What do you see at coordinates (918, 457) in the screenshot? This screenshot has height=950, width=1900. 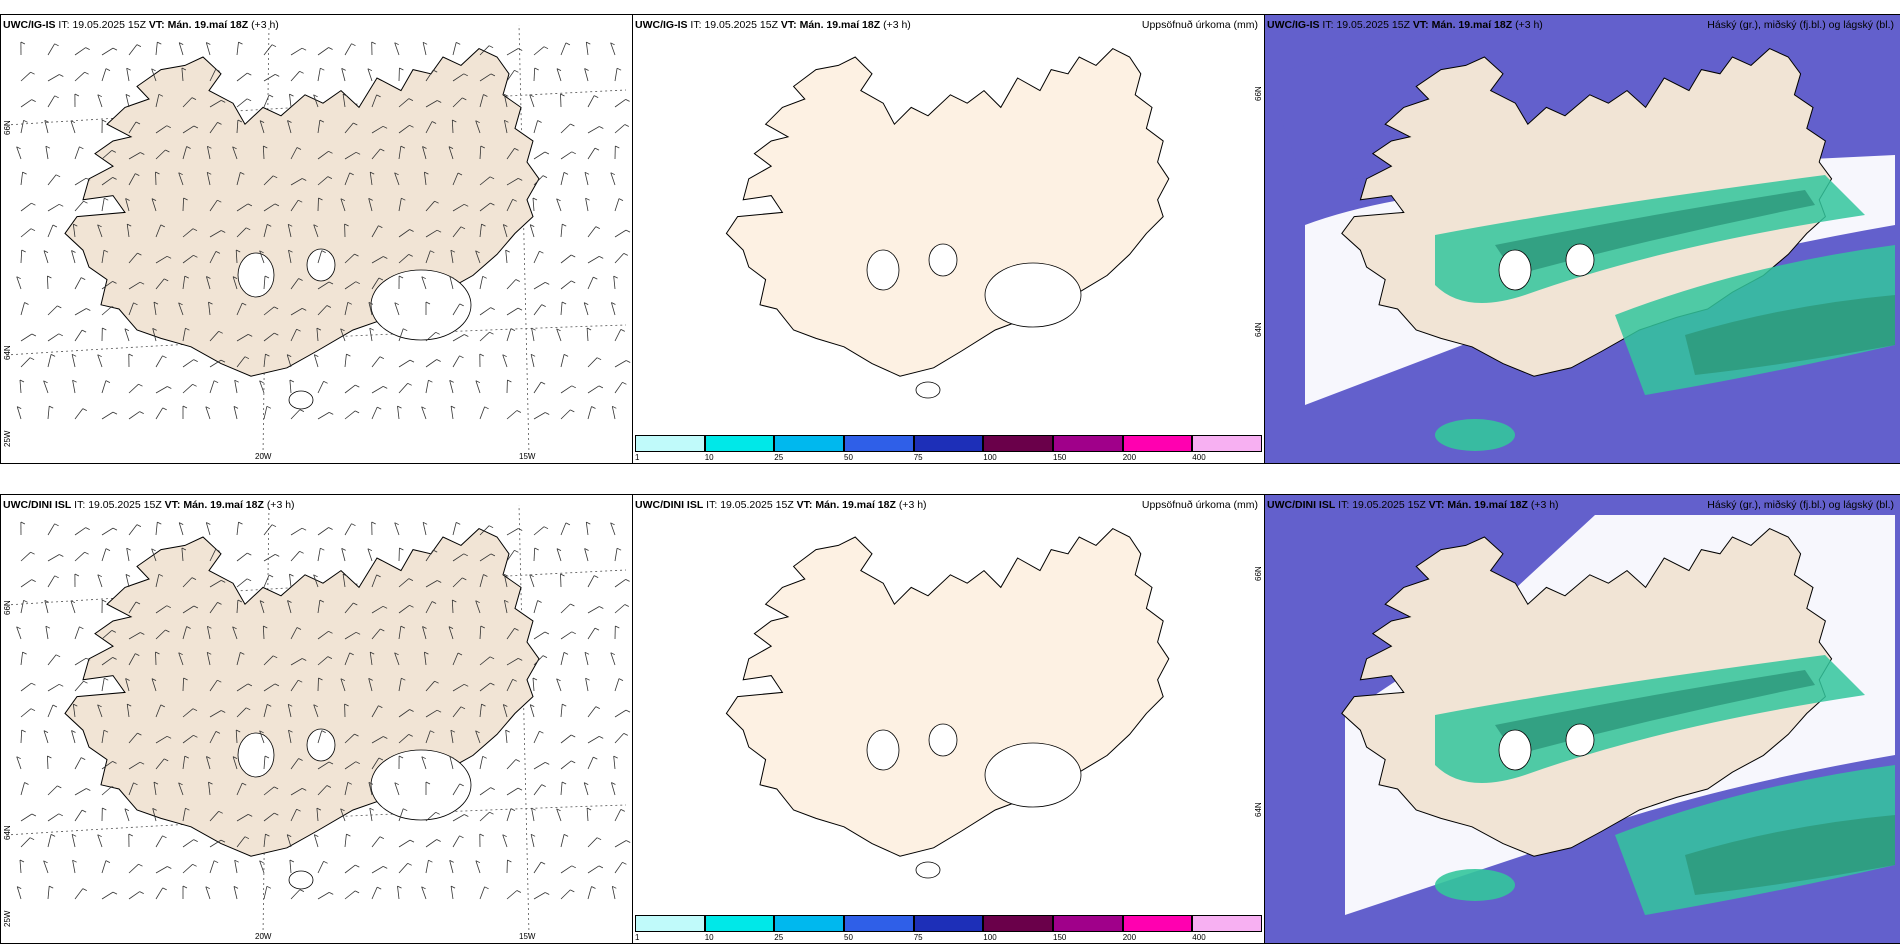 I see `colorbar-tick: 75` at bounding box center [918, 457].